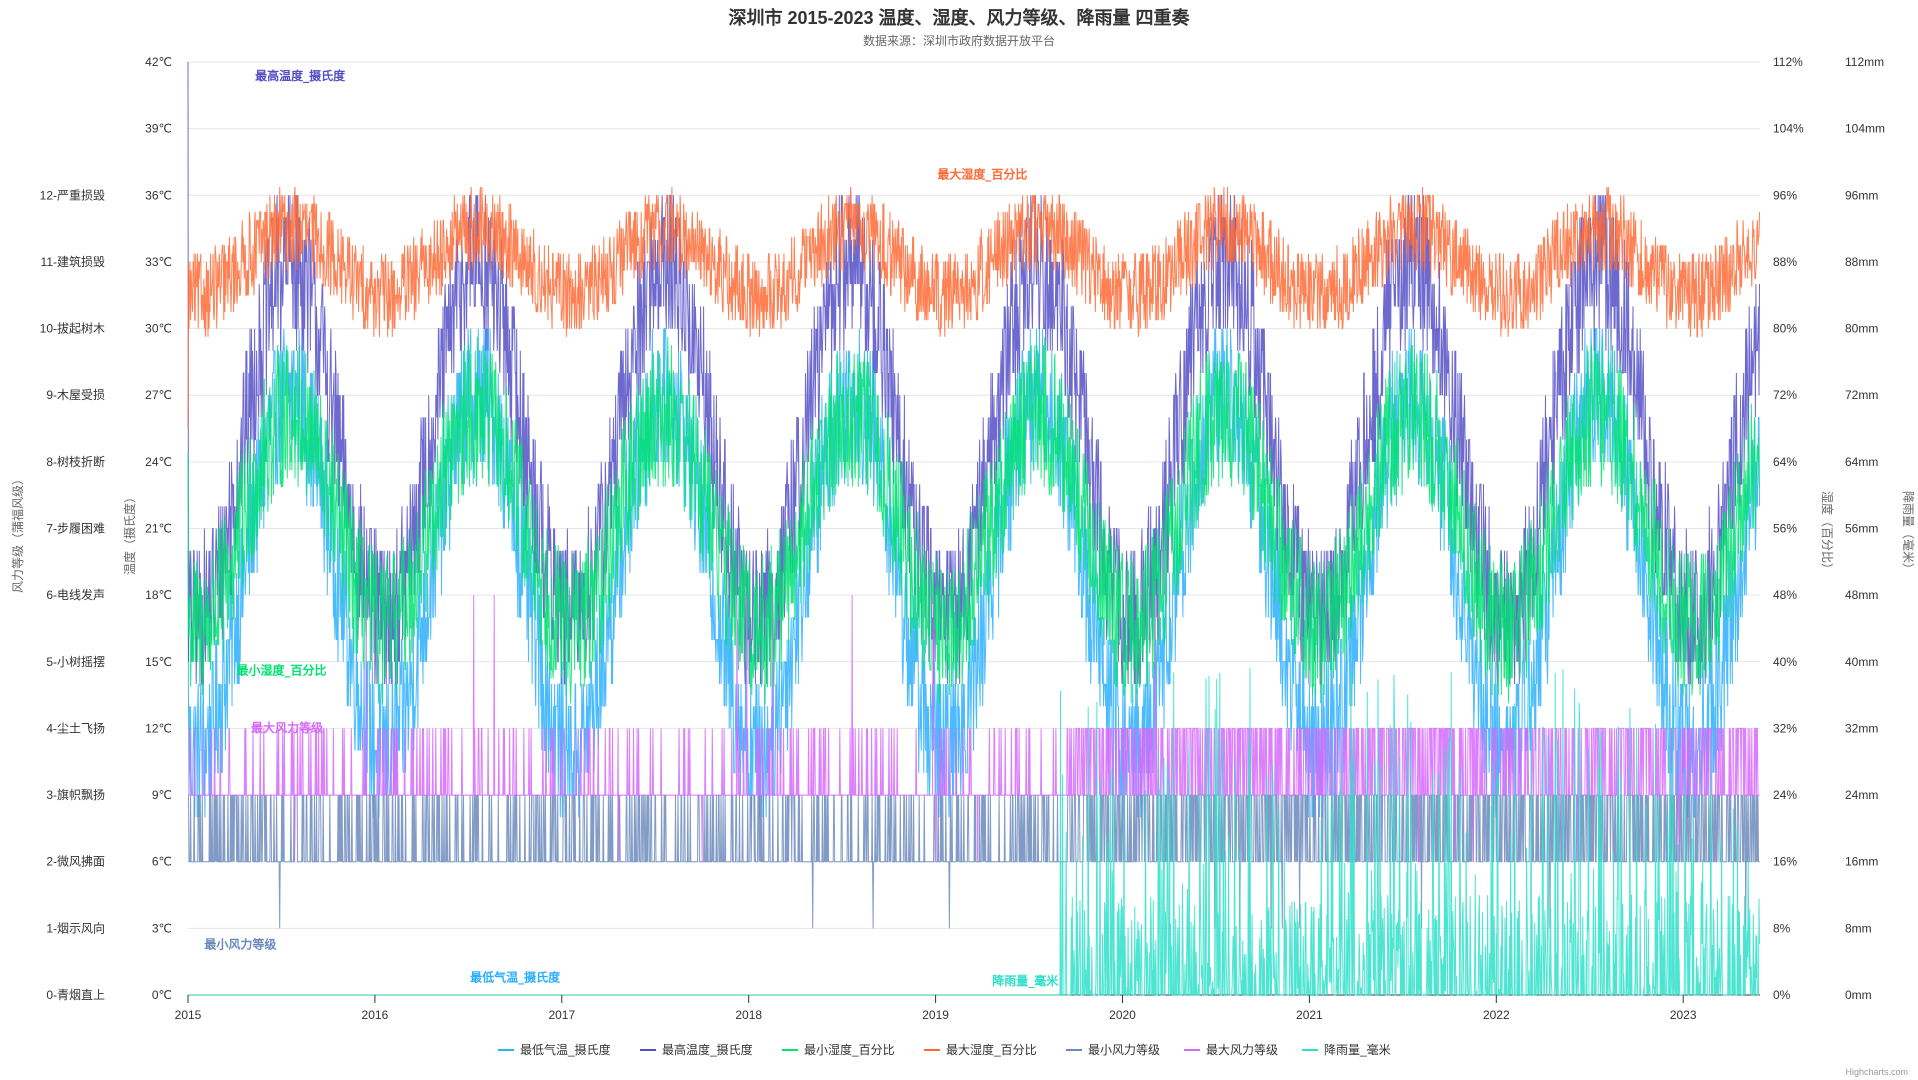 The image size is (1918, 1080). I want to click on rainfall-tick-label: 72mm, so click(1861, 395).